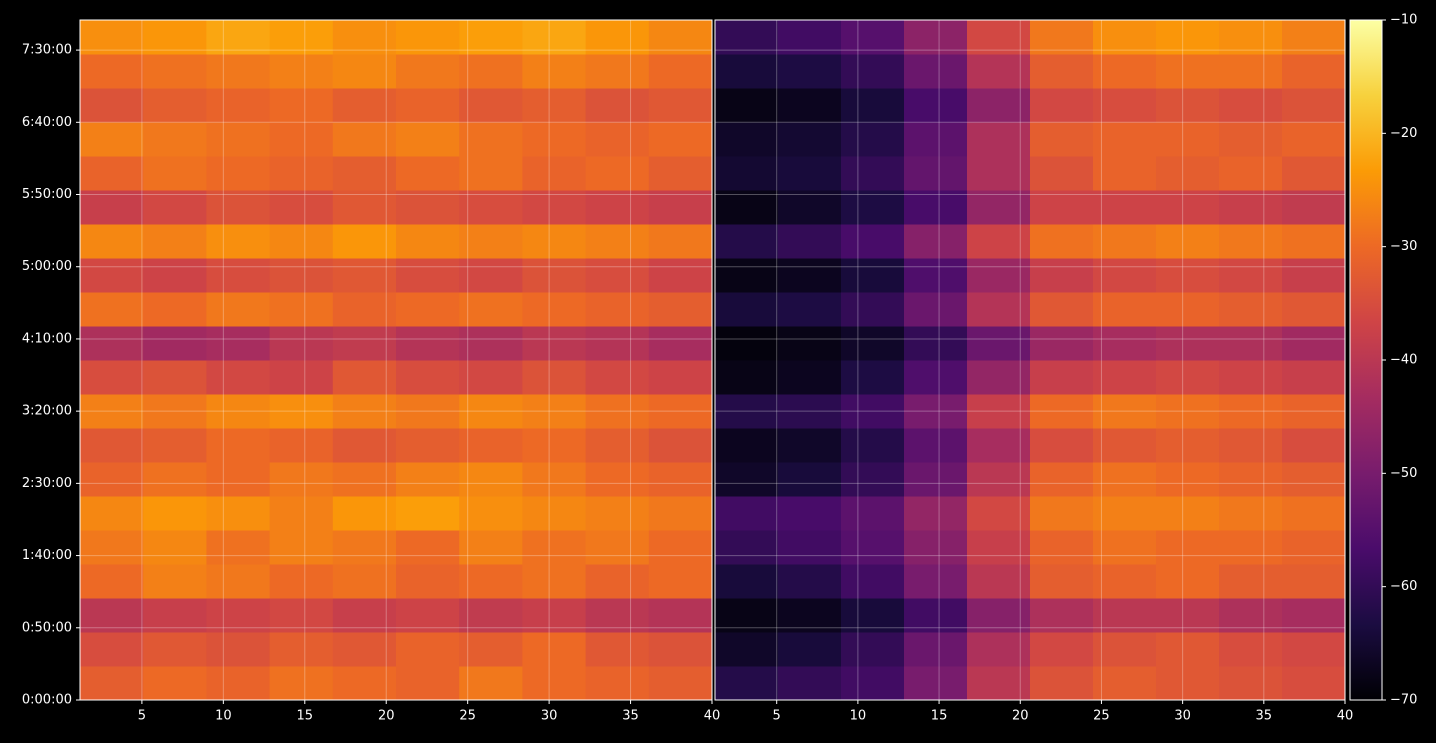 This screenshot has width=1436, height=743. Describe the element at coordinates (1264, 716) in the screenshot. I see `x-tick-label: 35` at that location.